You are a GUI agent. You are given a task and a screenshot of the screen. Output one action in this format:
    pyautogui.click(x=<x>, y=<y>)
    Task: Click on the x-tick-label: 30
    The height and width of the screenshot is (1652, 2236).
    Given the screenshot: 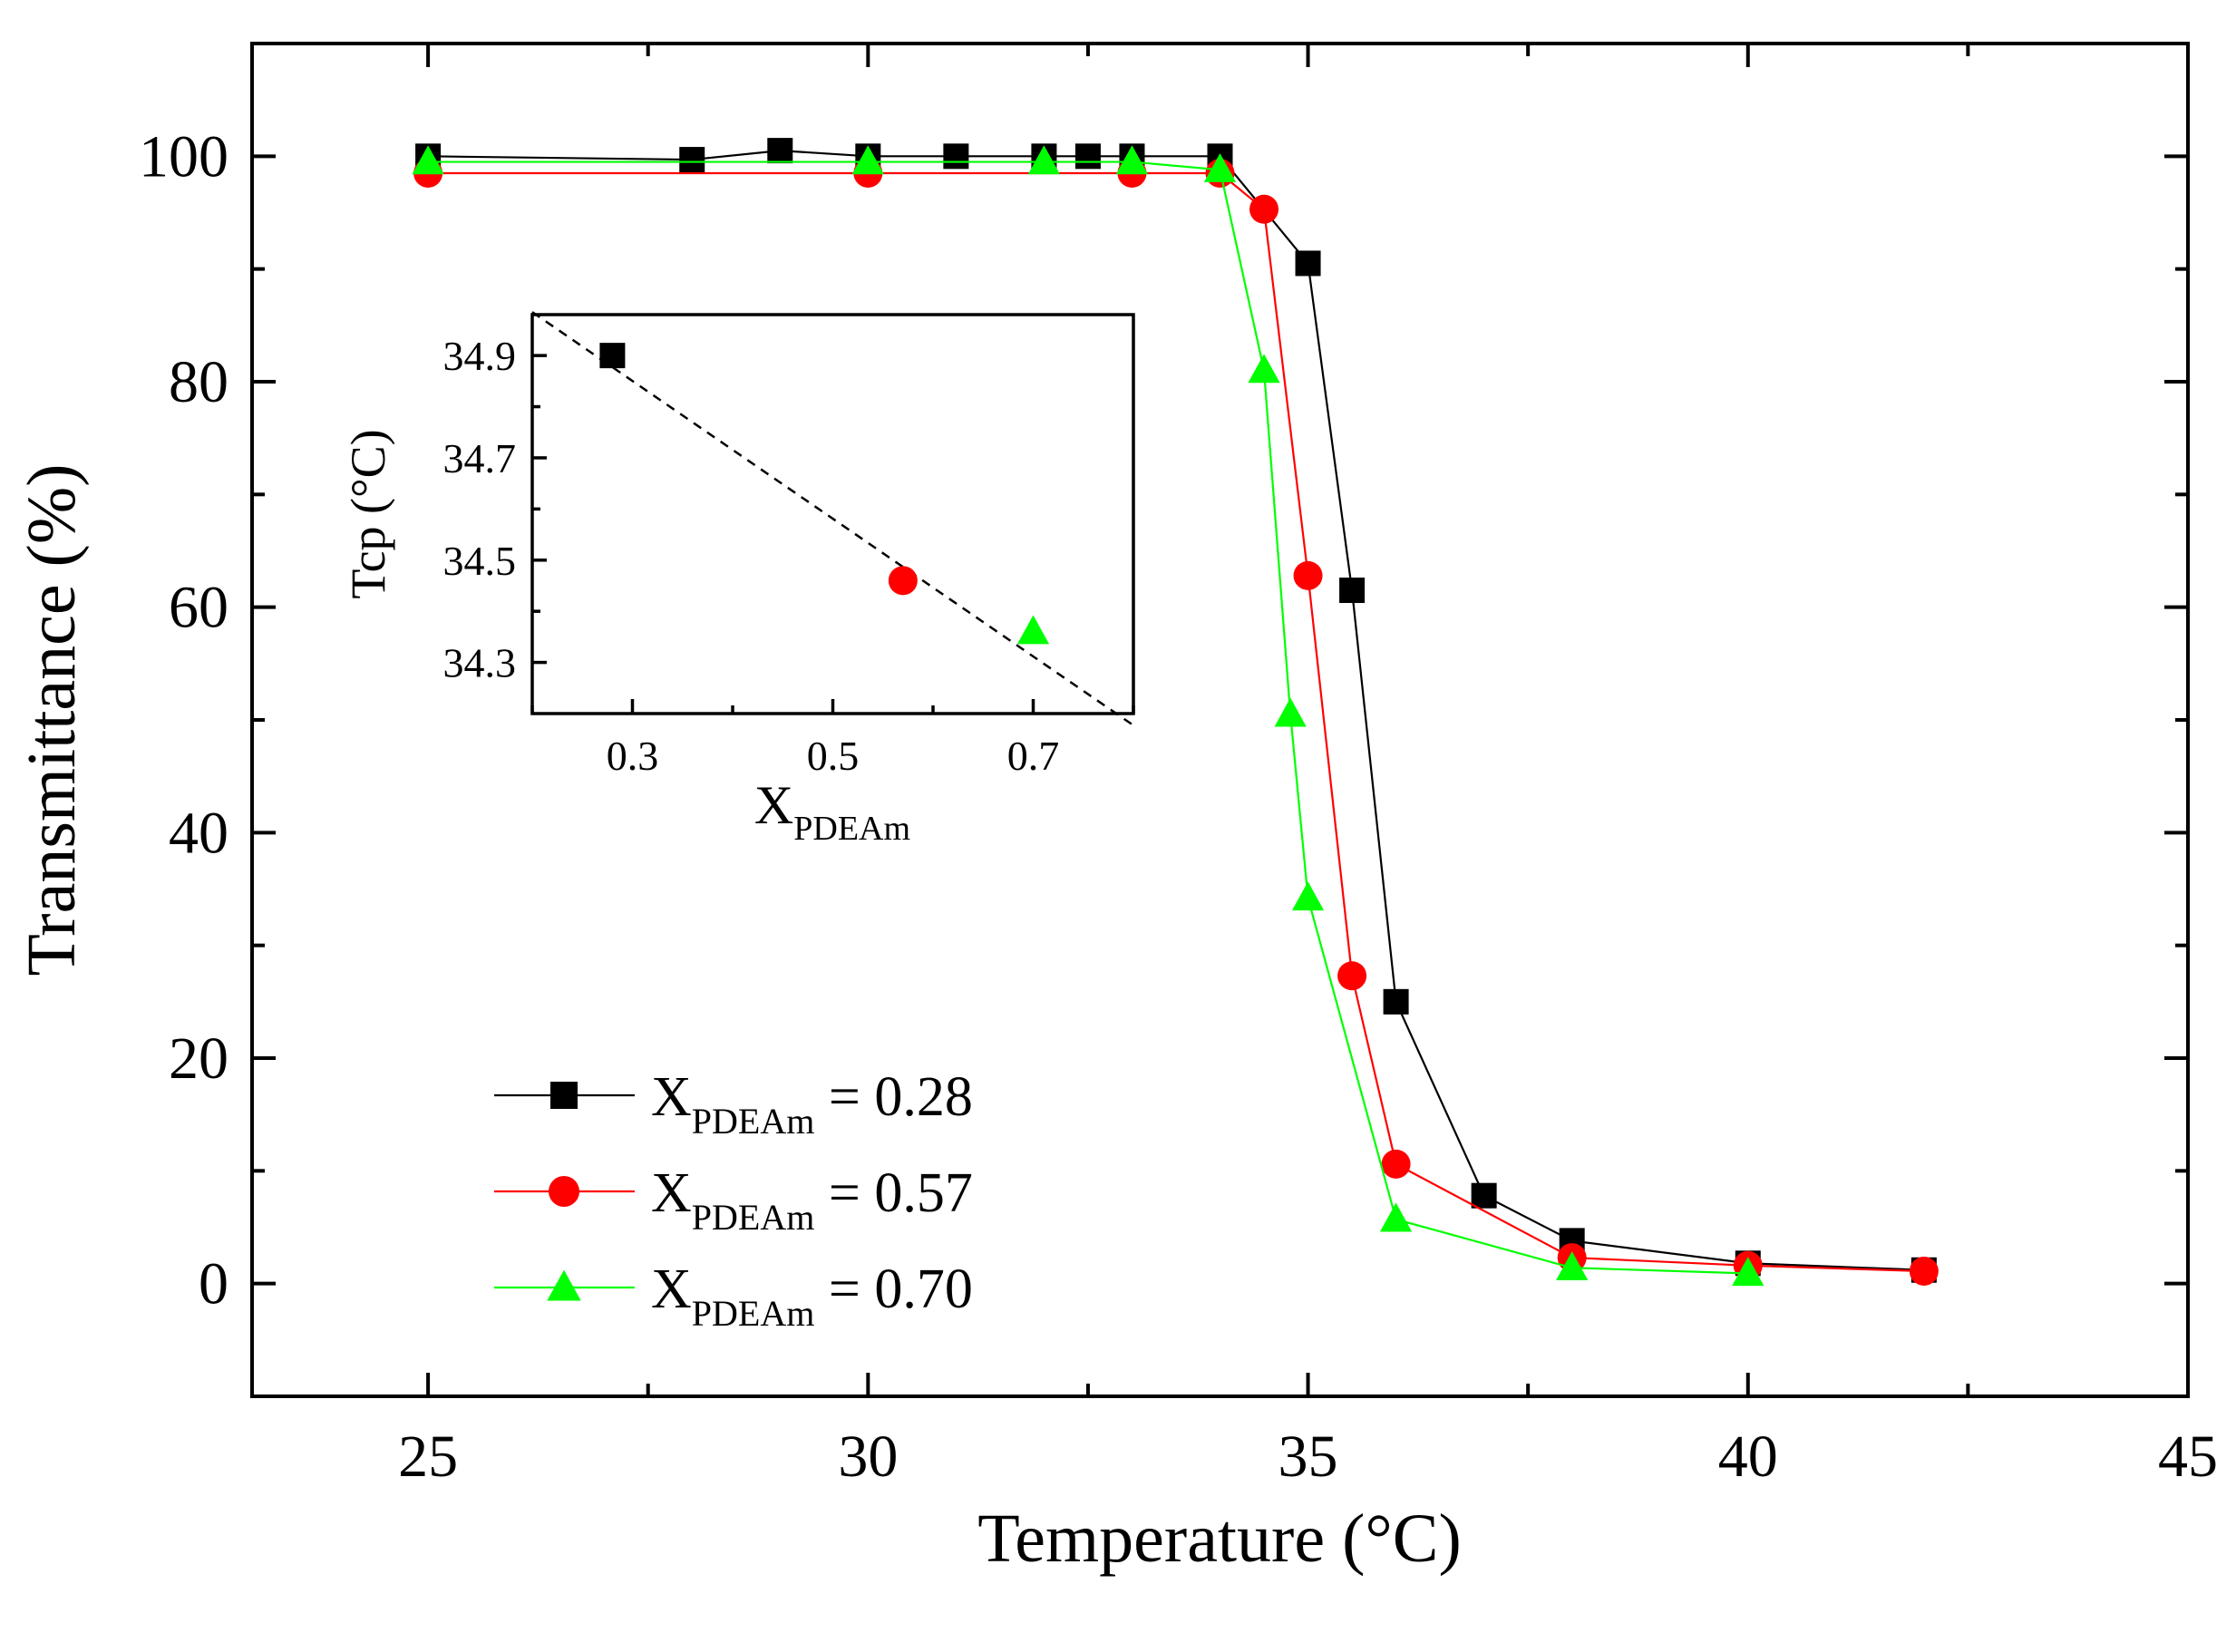 What is the action you would take?
    pyautogui.click(x=868, y=1457)
    